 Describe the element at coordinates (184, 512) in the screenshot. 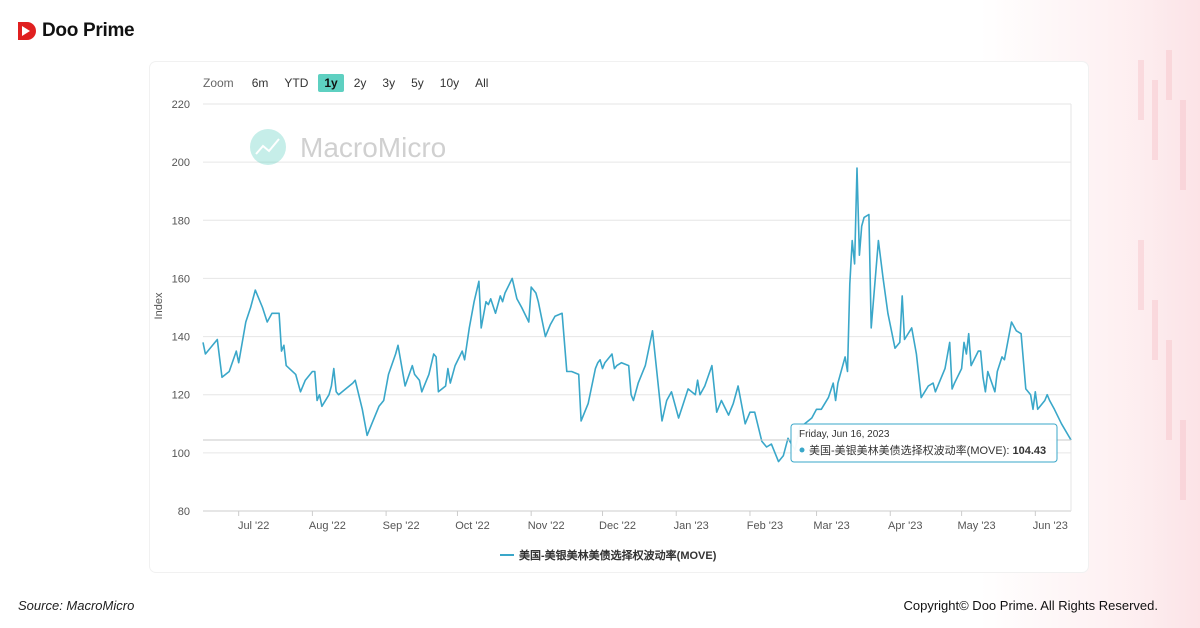

I see `y-tick-label: 80` at that location.